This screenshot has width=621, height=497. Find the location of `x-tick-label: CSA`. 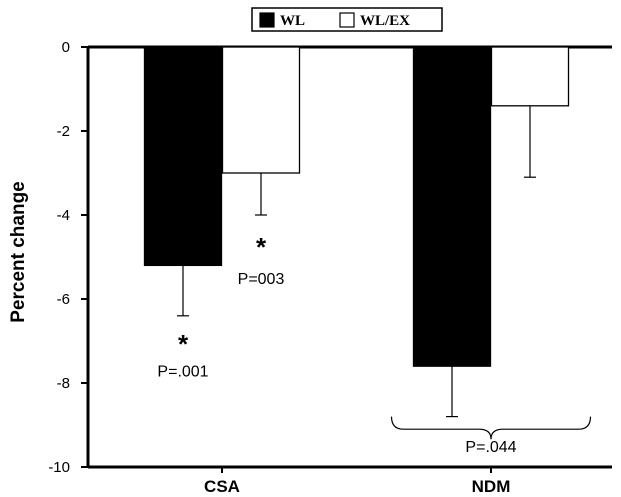

x-tick-label: CSA is located at coordinates (222, 486).